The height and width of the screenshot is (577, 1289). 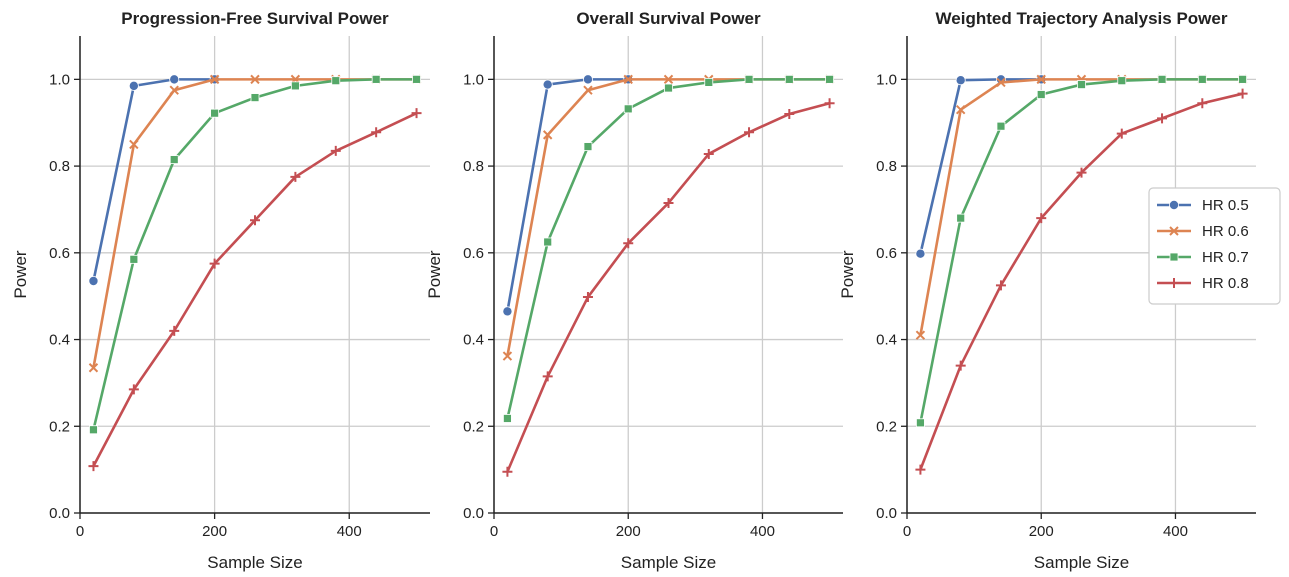 I want to click on legend-label: HR 0.5, so click(x=1225, y=205).